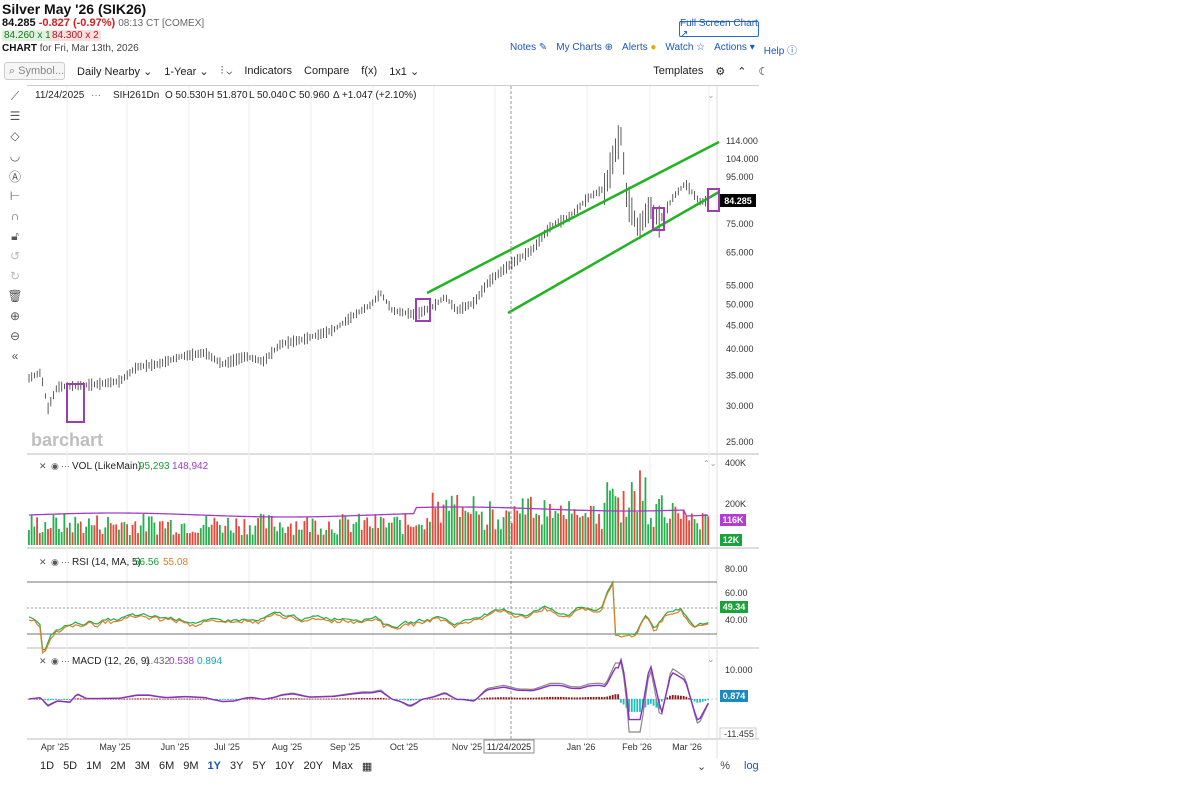  What do you see at coordinates (685, 47) in the screenshot?
I see `watch-link: Watch ☆` at bounding box center [685, 47].